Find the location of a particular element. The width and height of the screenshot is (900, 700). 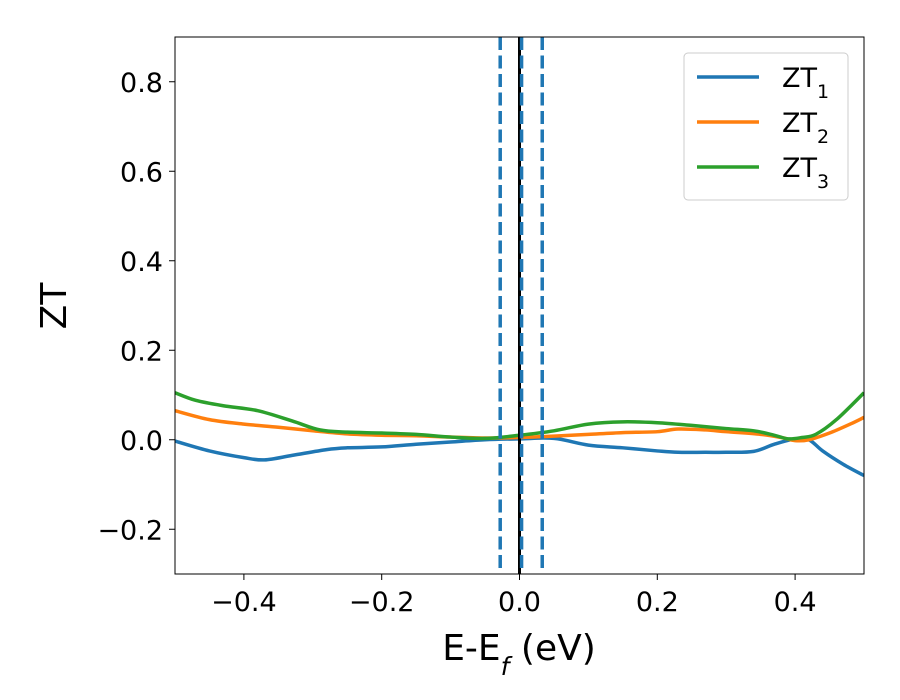

legend-box is located at coordinates (766, 126).